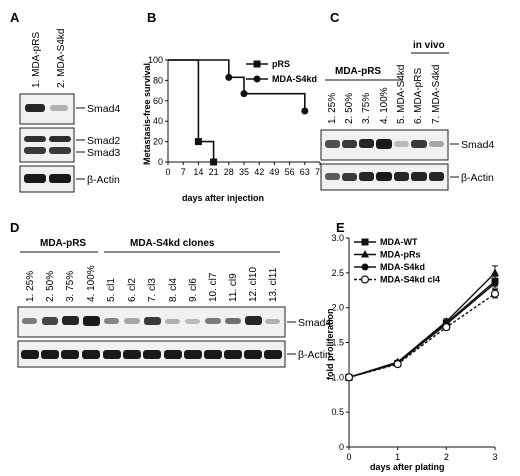  I want to click on lane-label: 7. cl3, so click(152, 290).